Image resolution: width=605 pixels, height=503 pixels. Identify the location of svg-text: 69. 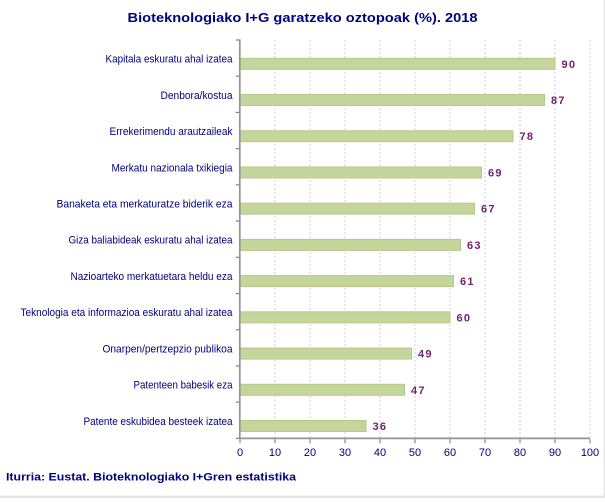
(495, 173).